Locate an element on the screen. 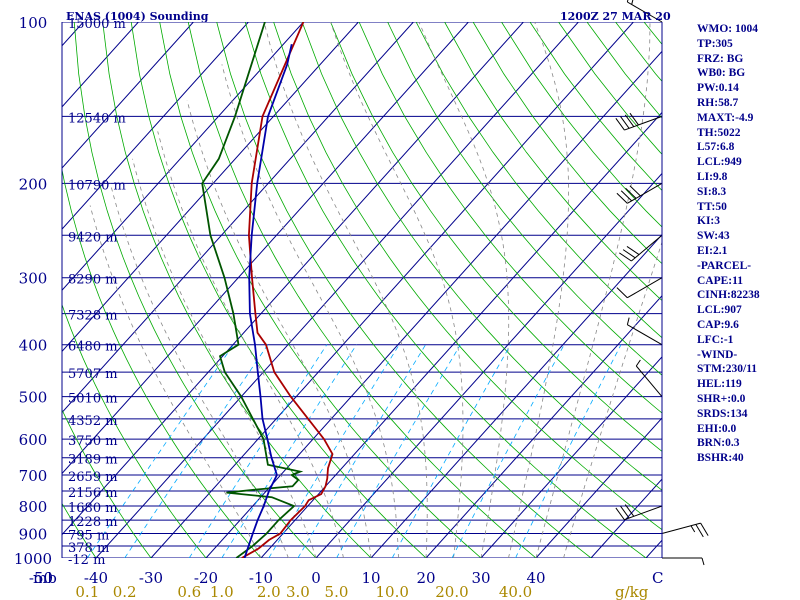  height-label: 2156 m is located at coordinates (93, 493).